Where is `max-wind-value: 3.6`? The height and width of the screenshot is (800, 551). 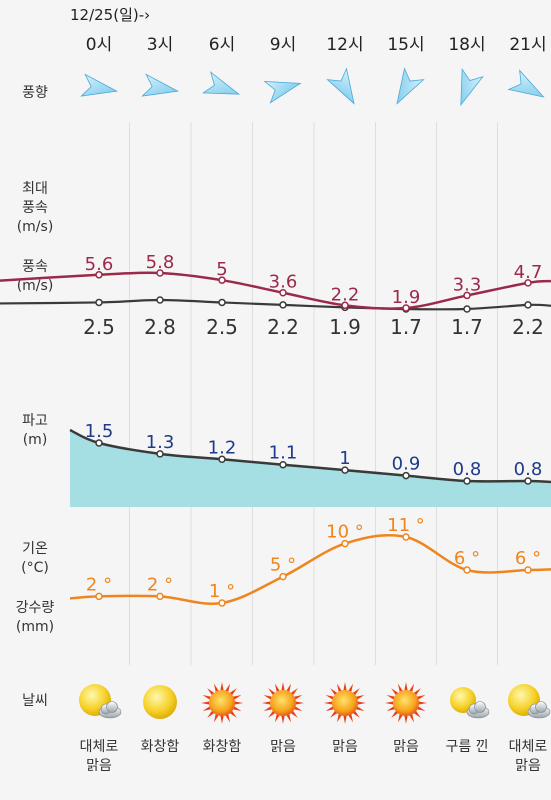
max-wind-value: 3.6 is located at coordinates (283, 282).